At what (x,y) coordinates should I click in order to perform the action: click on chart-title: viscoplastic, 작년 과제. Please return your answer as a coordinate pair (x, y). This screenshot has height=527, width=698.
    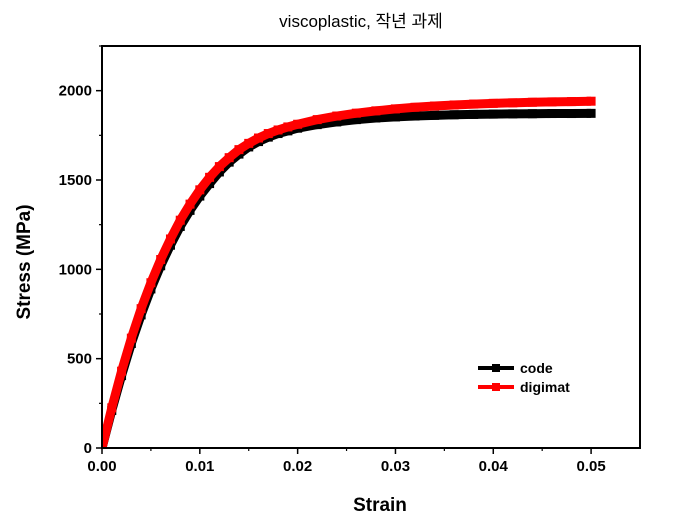
    Looking at the image, I should click on (361, 21).